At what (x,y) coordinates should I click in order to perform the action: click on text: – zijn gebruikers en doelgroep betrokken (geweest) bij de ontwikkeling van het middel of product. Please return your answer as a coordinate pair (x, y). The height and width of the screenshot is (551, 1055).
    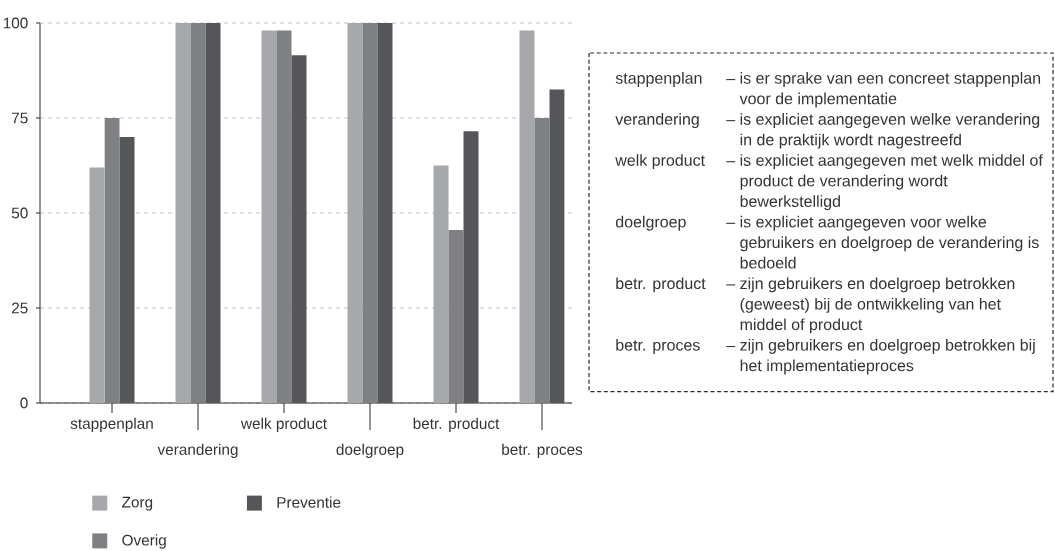
    Looking at the image, I should click on (870, 305).